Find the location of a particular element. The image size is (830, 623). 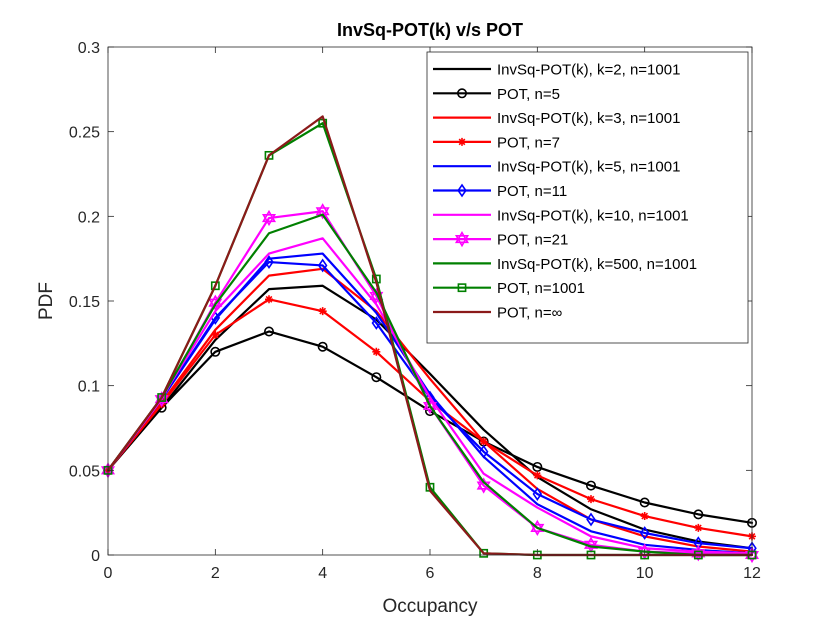

x-tick-label-4: 8 is located at coordinates (537, 573).